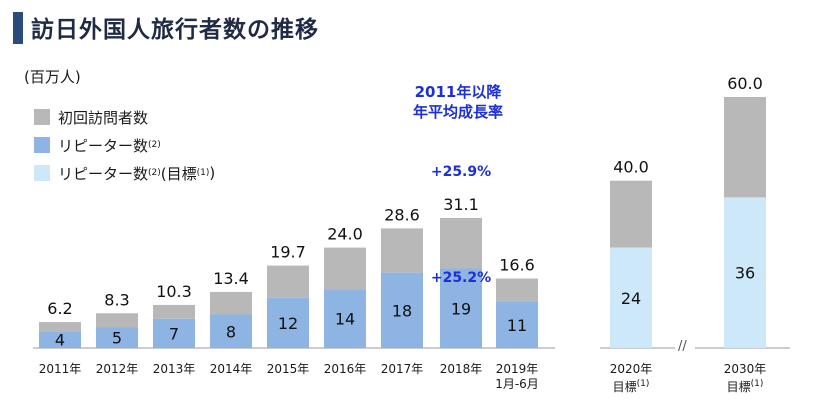 Image resolution: width=814 pixels, height=410 pixels. I want to click on data-label-repeater: 36, so click(745, 273).